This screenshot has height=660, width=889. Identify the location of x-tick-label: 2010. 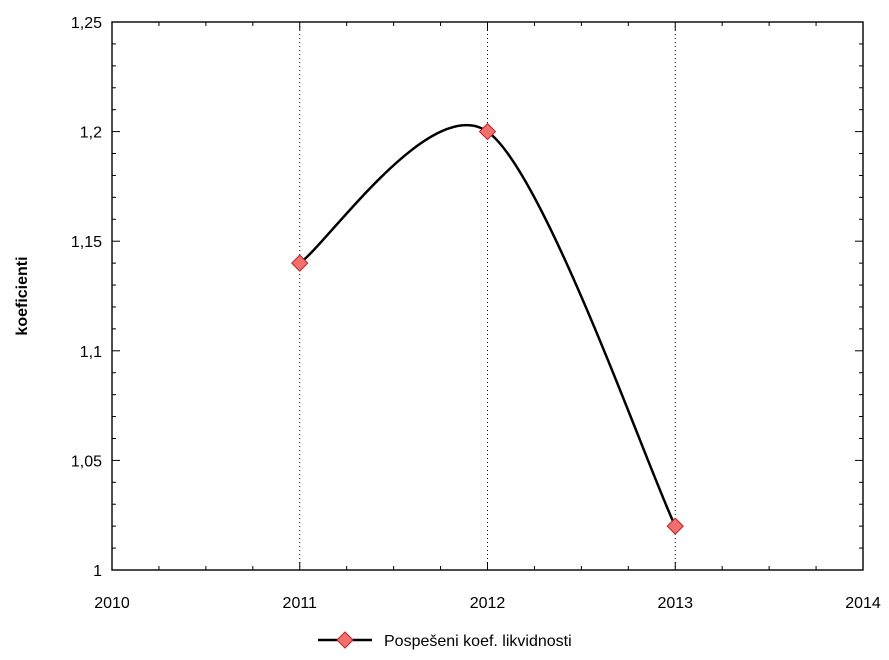
(112, 603).